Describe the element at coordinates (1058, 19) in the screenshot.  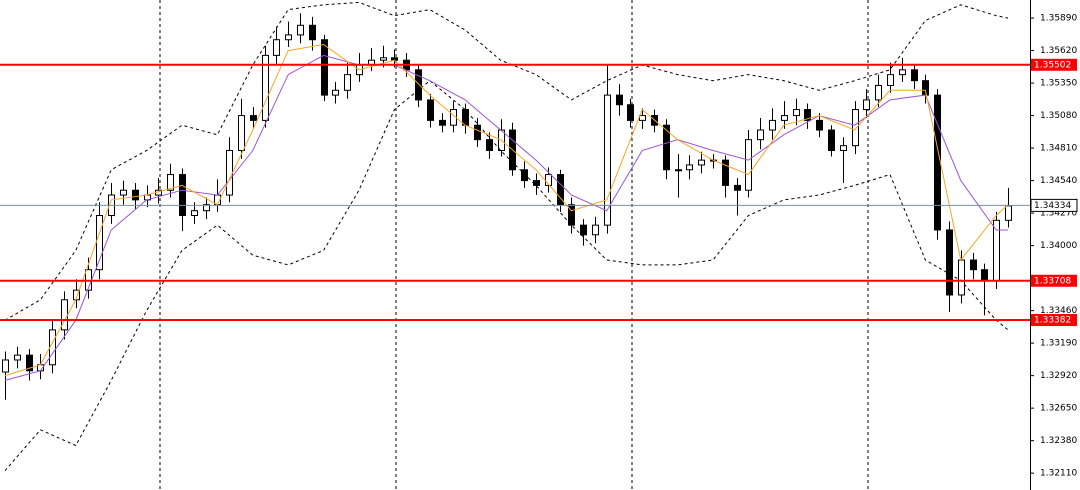
I see `y-tick-label: 1.35890` at that location.